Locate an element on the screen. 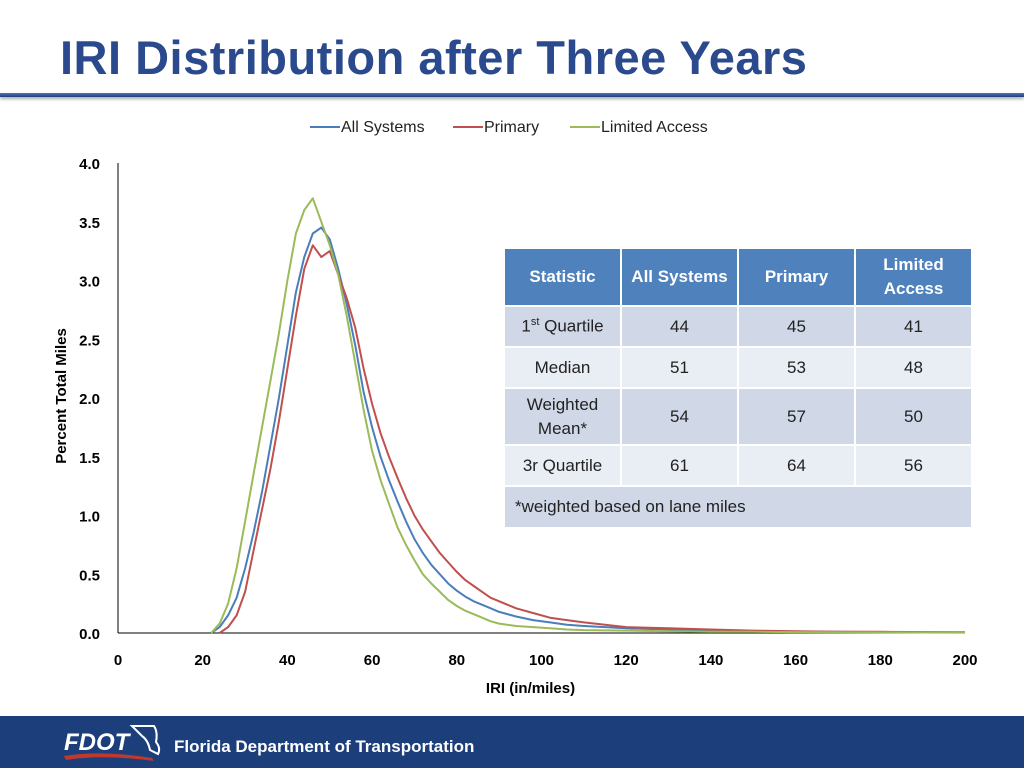  y-tick-label: 3.5 is located at coordinates (89, 223).